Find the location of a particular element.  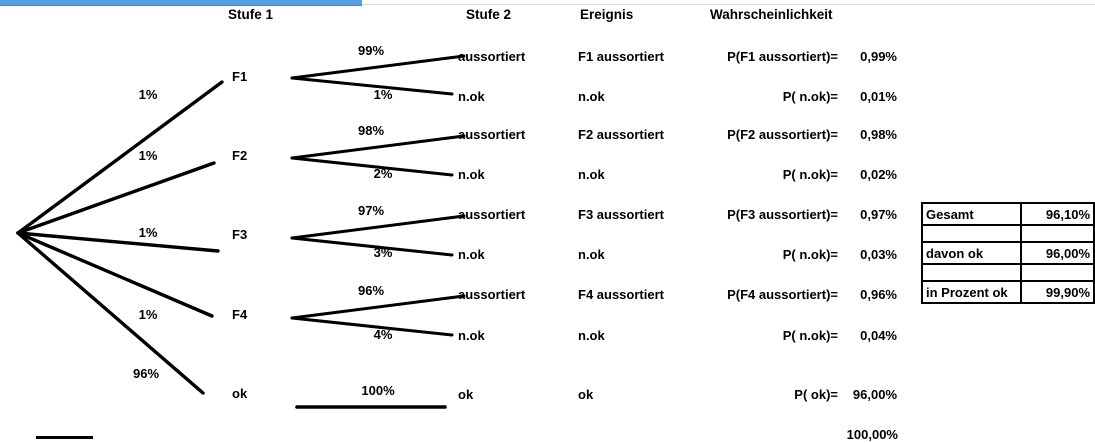

branch-probability-label: 100% is located at coordinates (378, 390).